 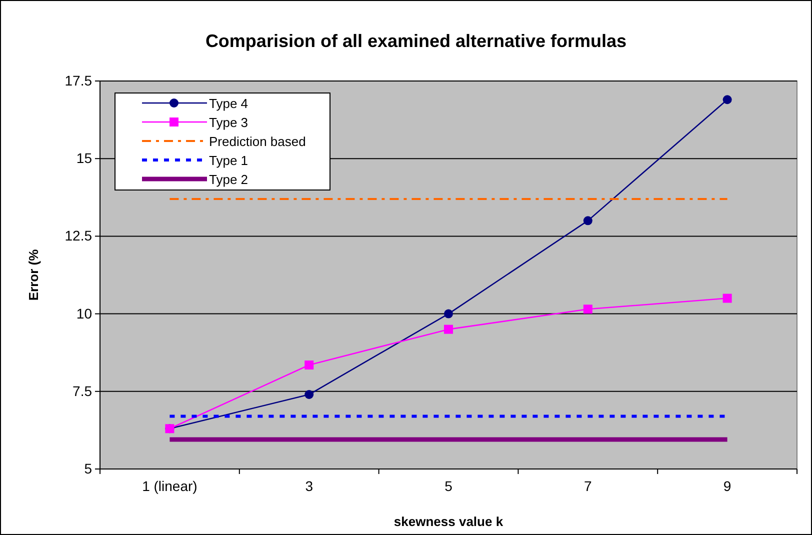 I want to click on legend-label: Prediction based, so click(x=257, y=141).